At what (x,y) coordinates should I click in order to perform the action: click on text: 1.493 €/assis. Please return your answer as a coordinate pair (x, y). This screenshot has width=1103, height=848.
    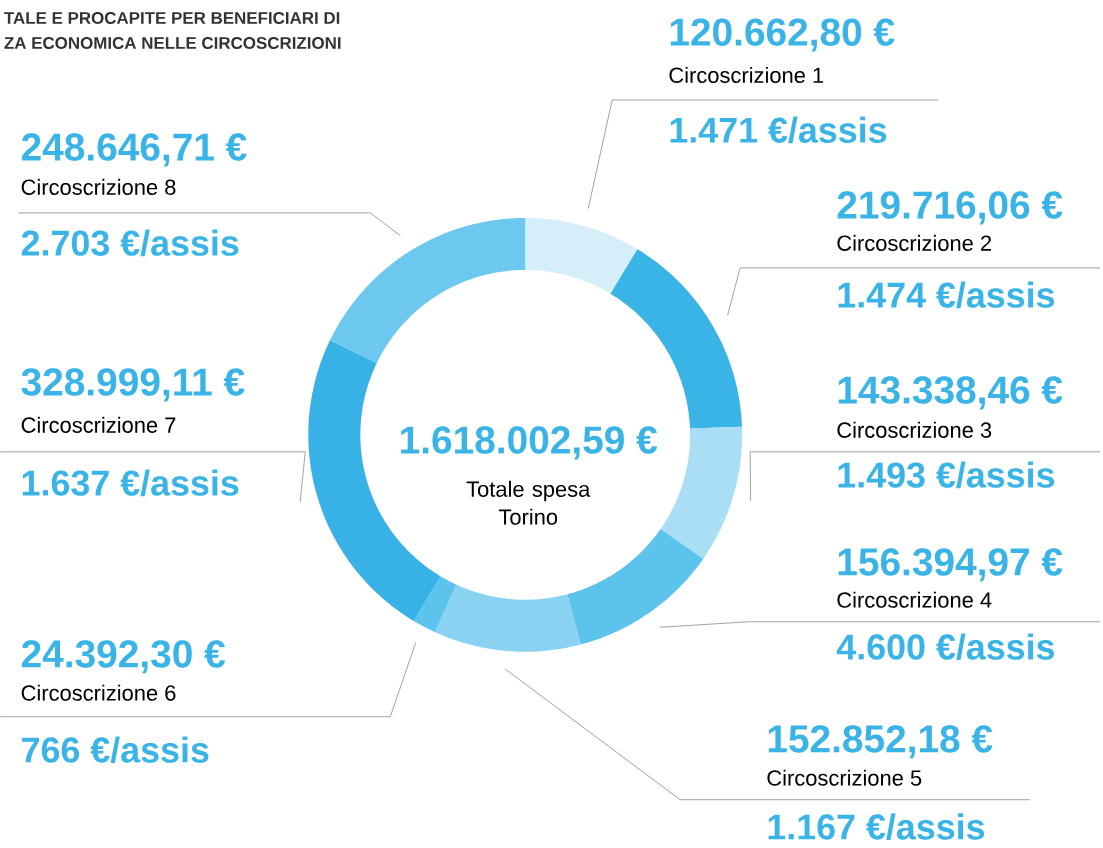
    Looking at the image, I should click on (946, 475).